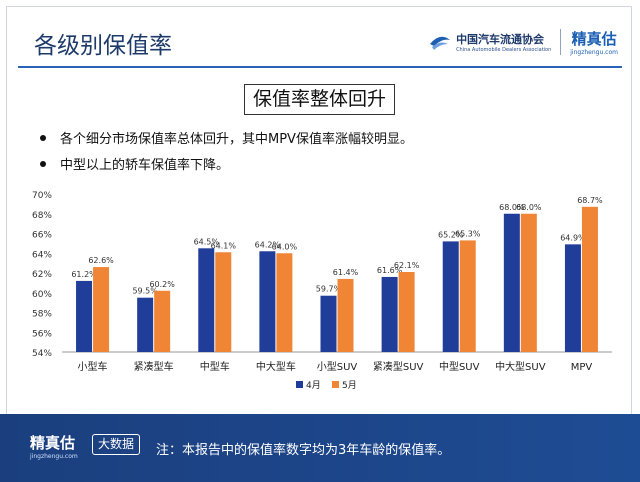 Image resolution: width=640 pixels, height=482 pixels. What do you see at coordinates (440, 43) in the screenshot?
I see `association-emblem-icon` at bounding box center [440, 43].